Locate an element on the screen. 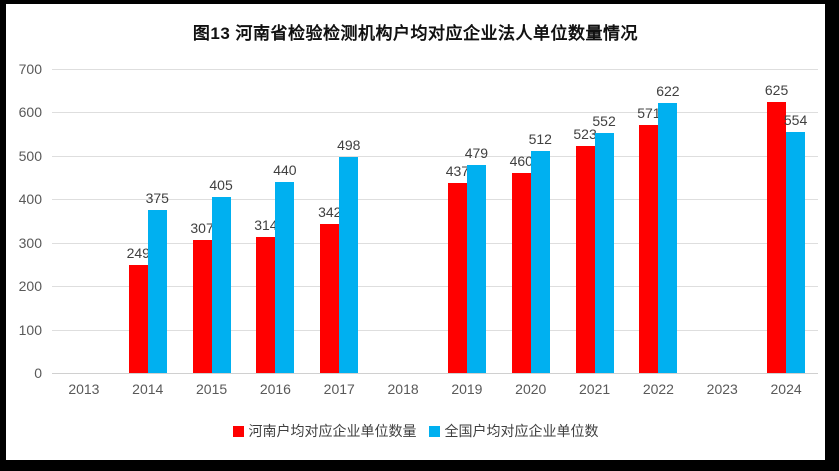  x-axis-line is located at coordinates (435, 373).